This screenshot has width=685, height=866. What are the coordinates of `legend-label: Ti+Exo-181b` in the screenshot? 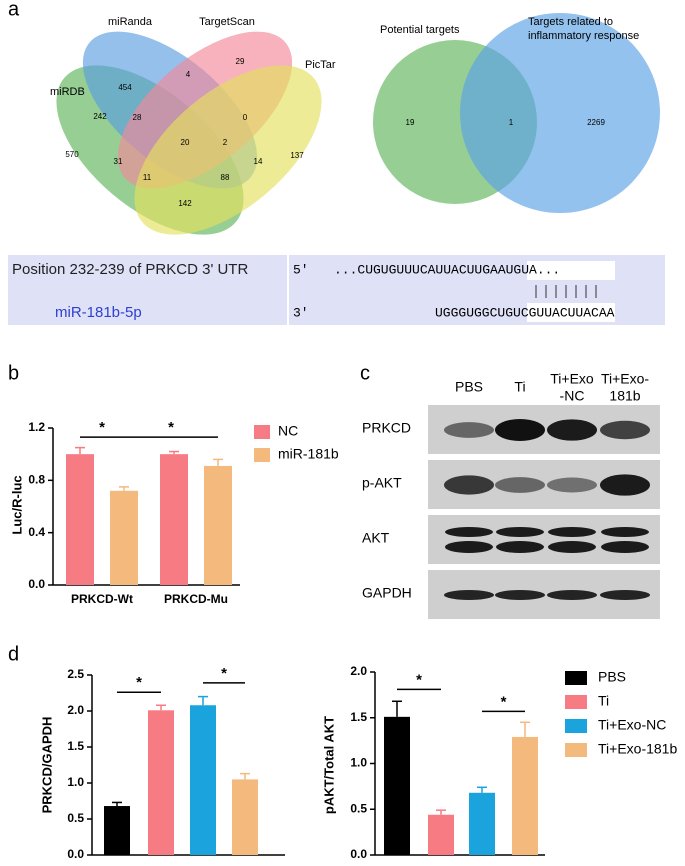 It's located at (637, 749).